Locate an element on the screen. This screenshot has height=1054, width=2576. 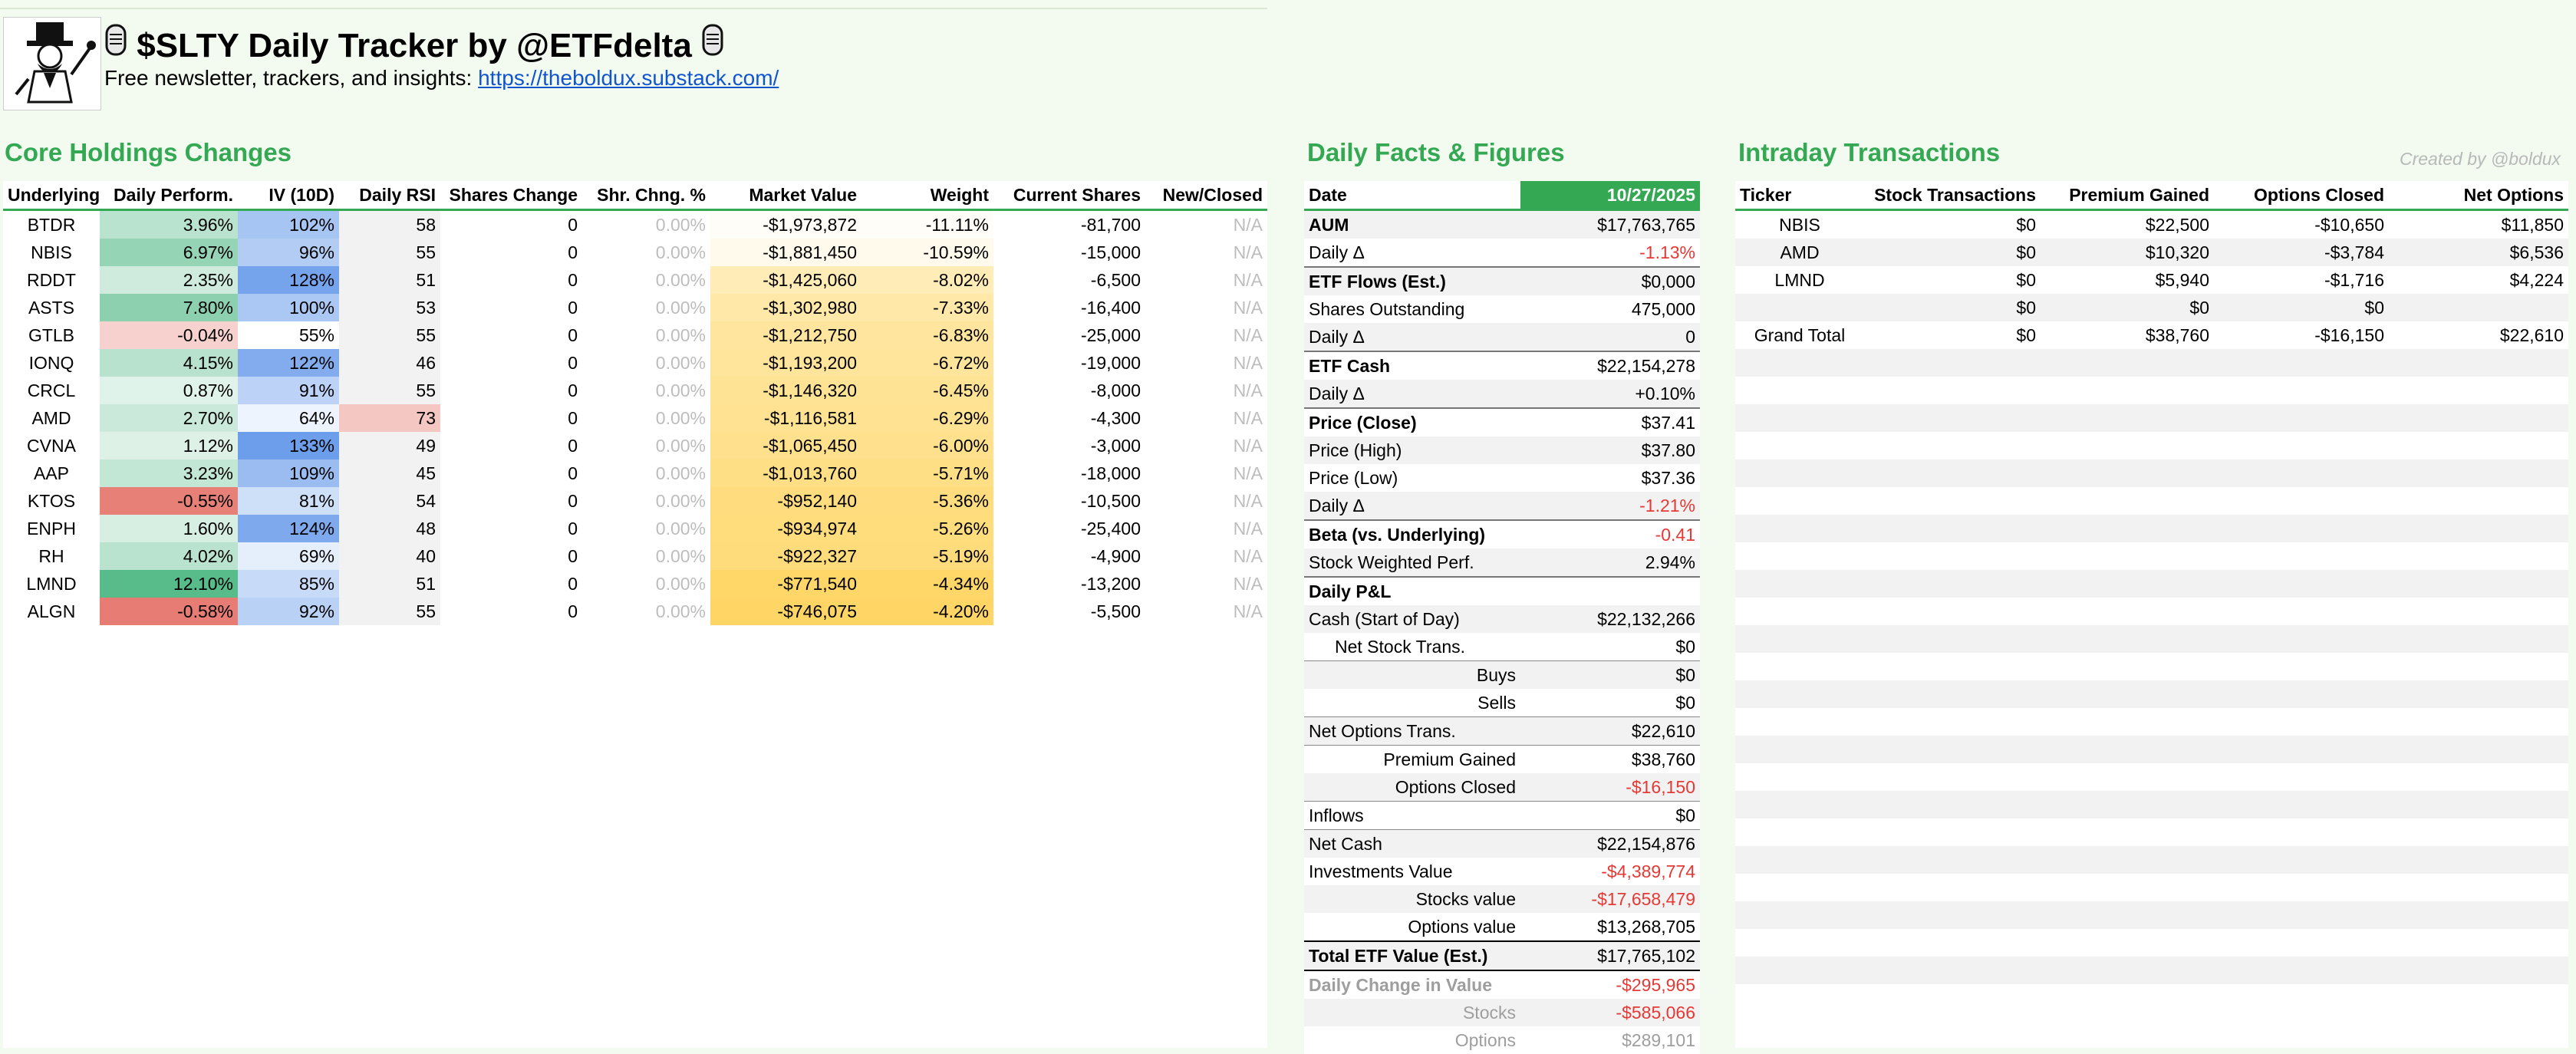
facts-value: 0 is located at coordinates (1610, 337).